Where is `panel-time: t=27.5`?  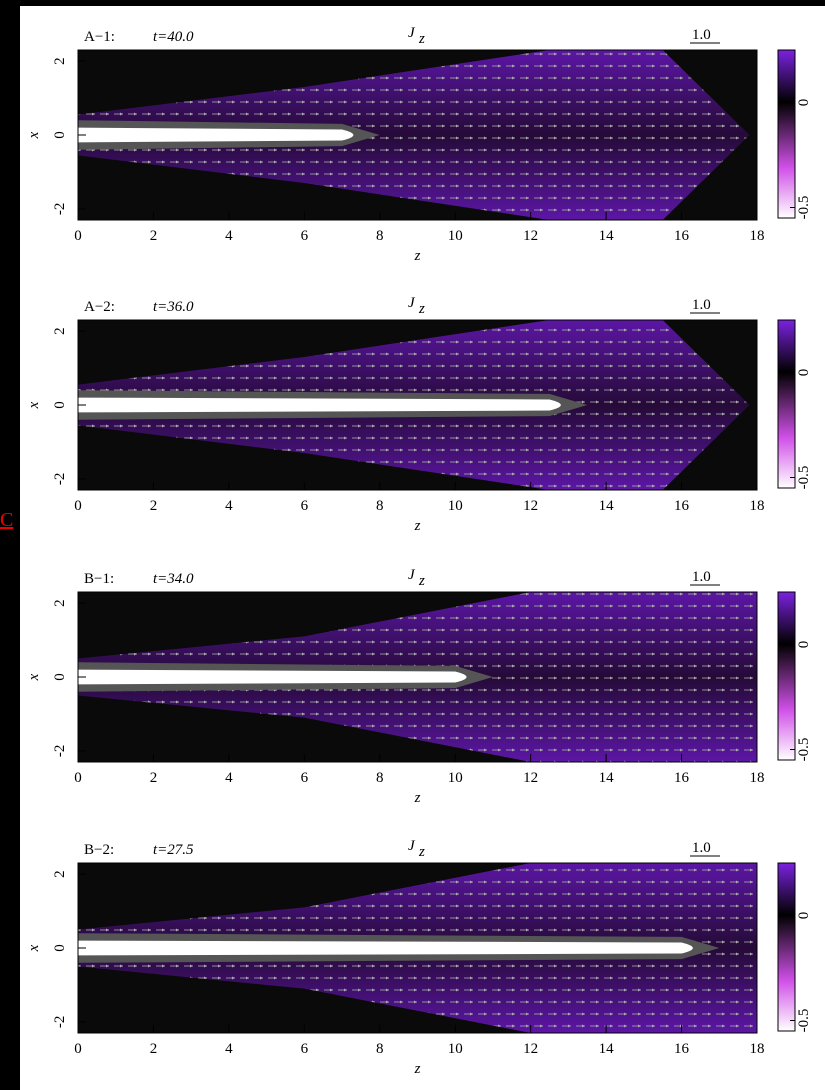 panel-time: t=27.5 is located at coordinates (173, 850).